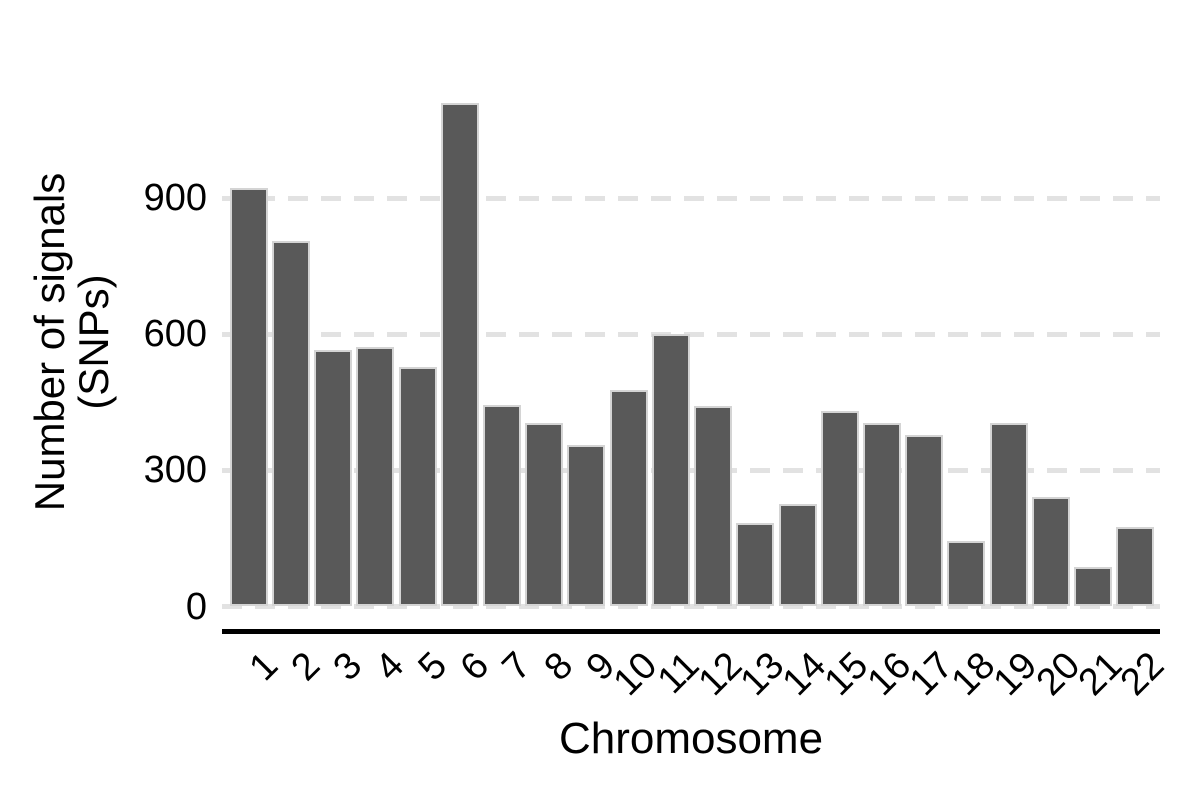  I want to click on bar-chr11, so click(670, 470).